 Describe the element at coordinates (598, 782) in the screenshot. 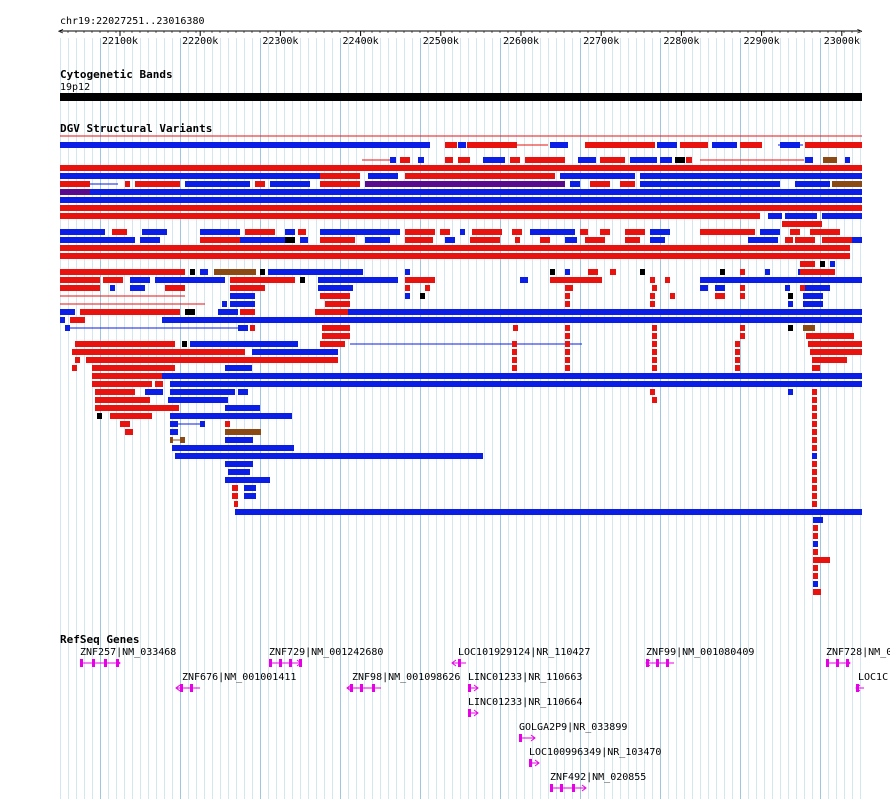

I see `refseq-gene: ZNF492|NM_020855` at that location.